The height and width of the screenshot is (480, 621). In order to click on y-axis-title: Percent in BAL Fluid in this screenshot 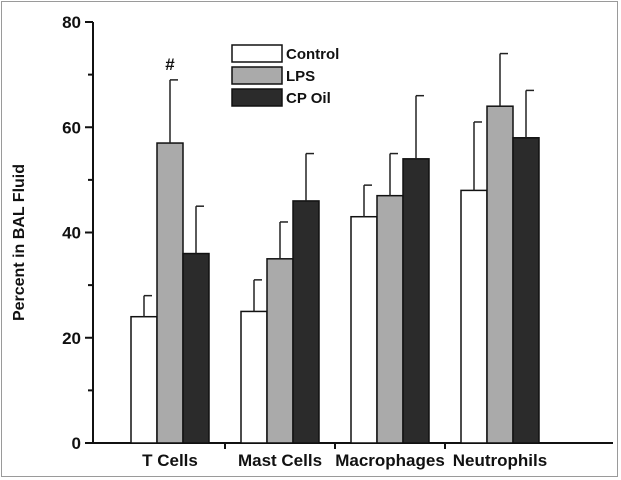, I will do `click(19, 242)`.